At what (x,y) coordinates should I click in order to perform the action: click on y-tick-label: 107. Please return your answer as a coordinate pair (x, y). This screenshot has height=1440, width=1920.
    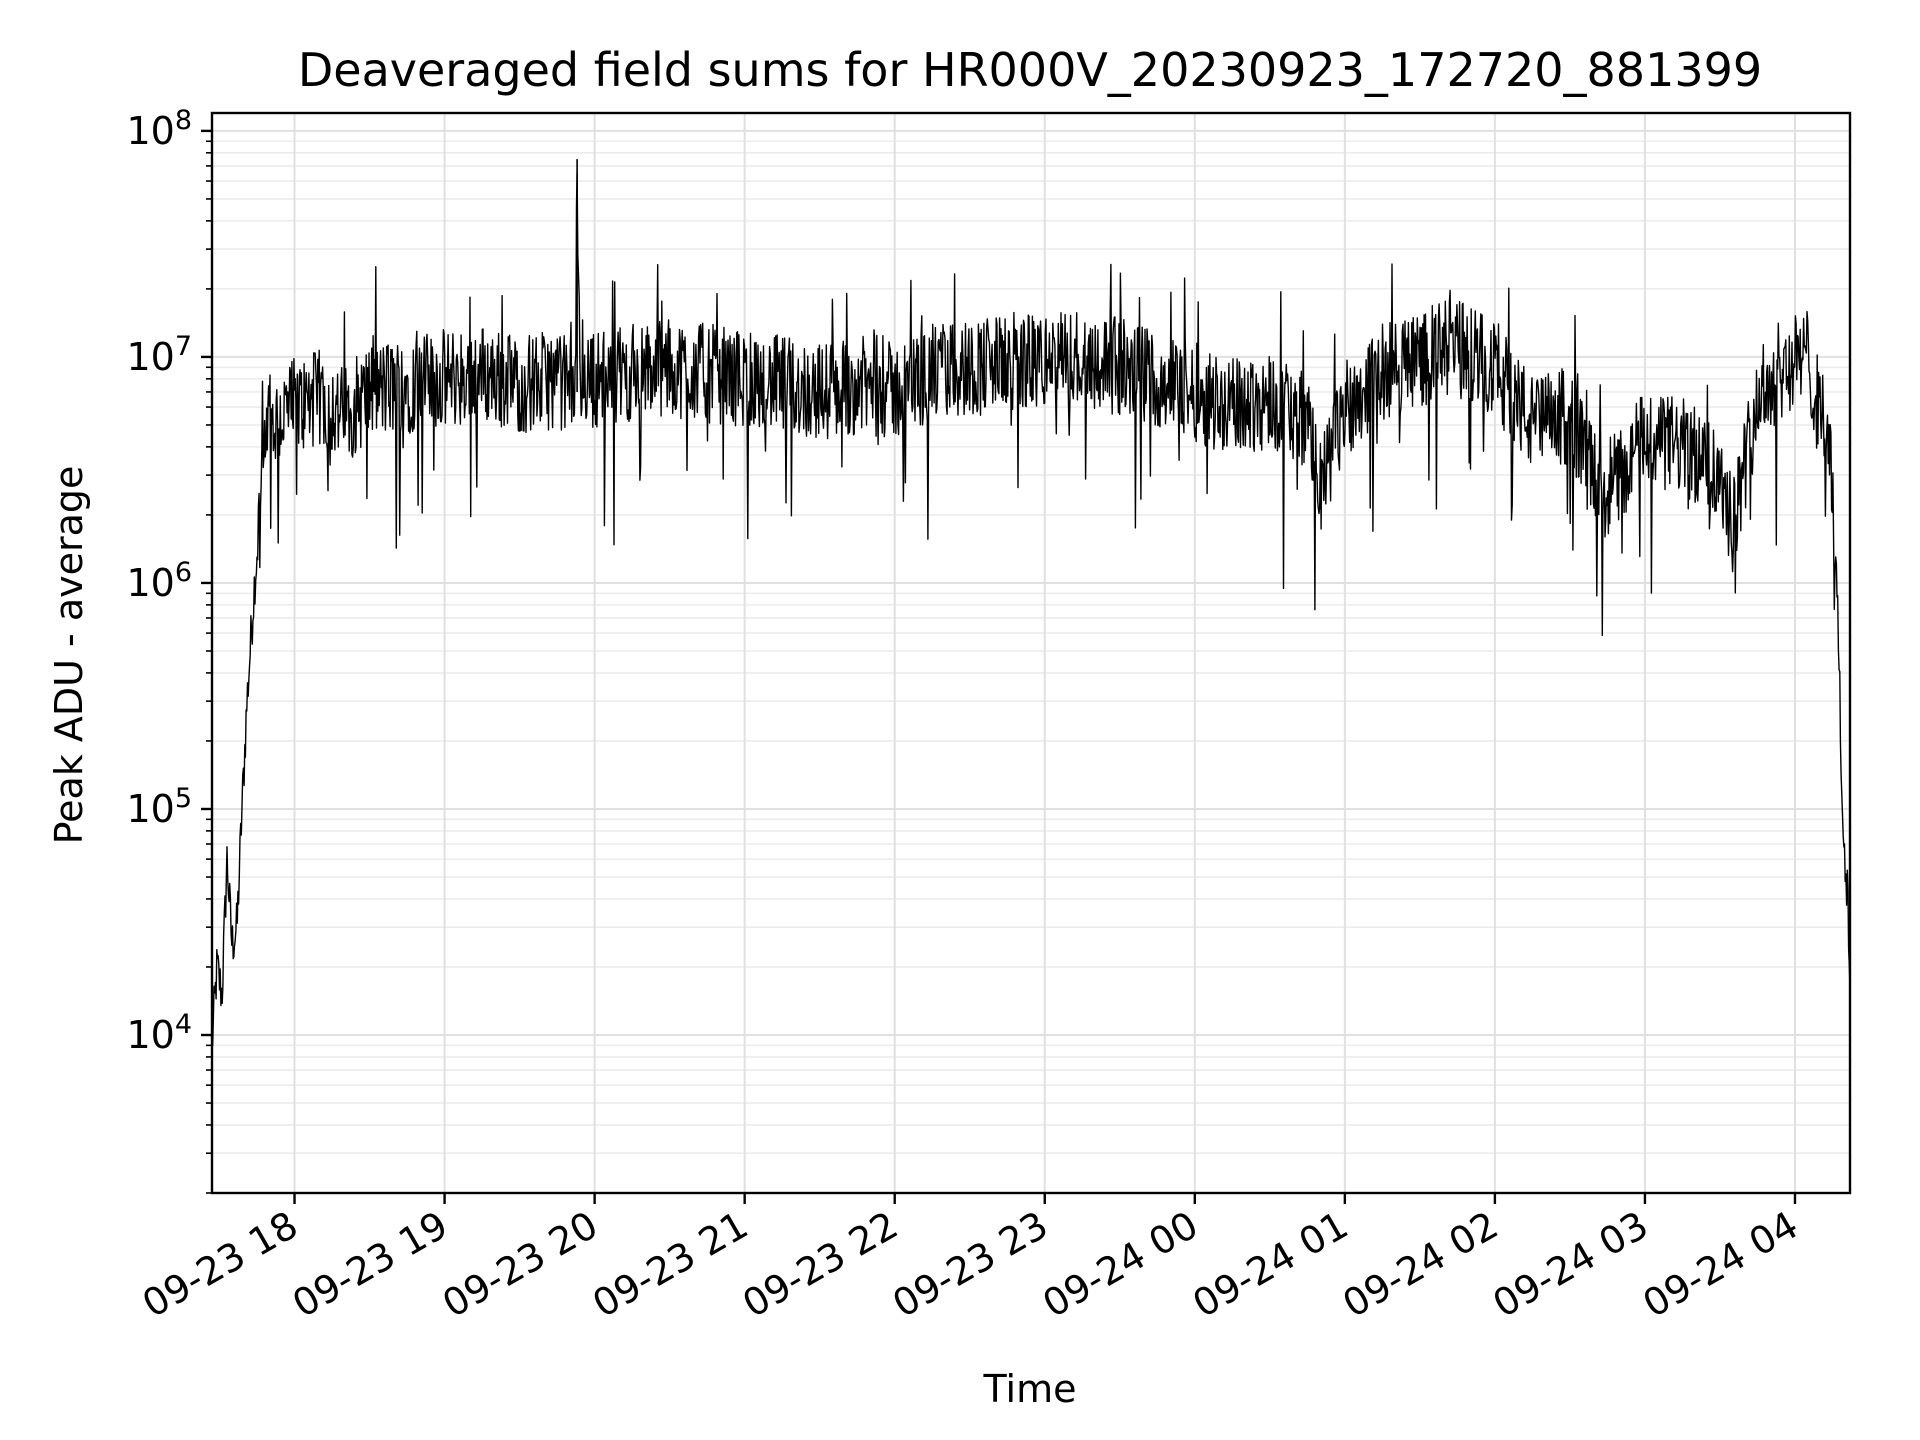
    Looking at the image, I should click on (159, 354).